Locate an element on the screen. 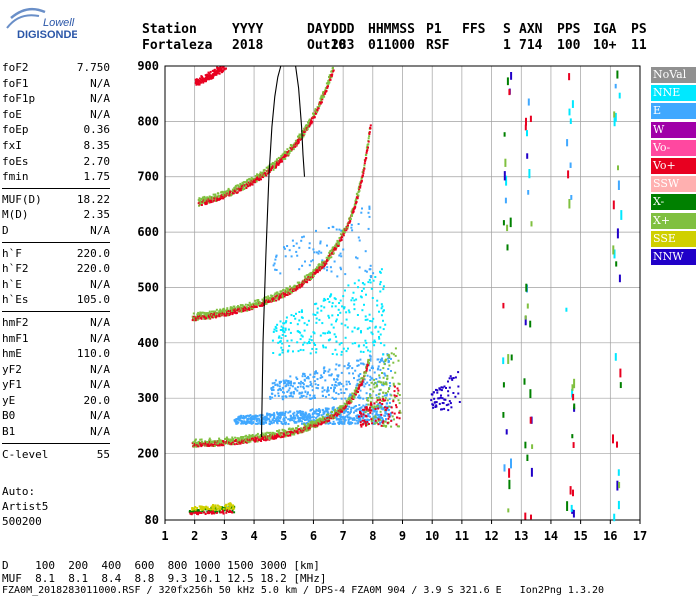 This screenshot has height=600, width=700. param-row: hmF1 N/A is located at coordinates (56, 339).